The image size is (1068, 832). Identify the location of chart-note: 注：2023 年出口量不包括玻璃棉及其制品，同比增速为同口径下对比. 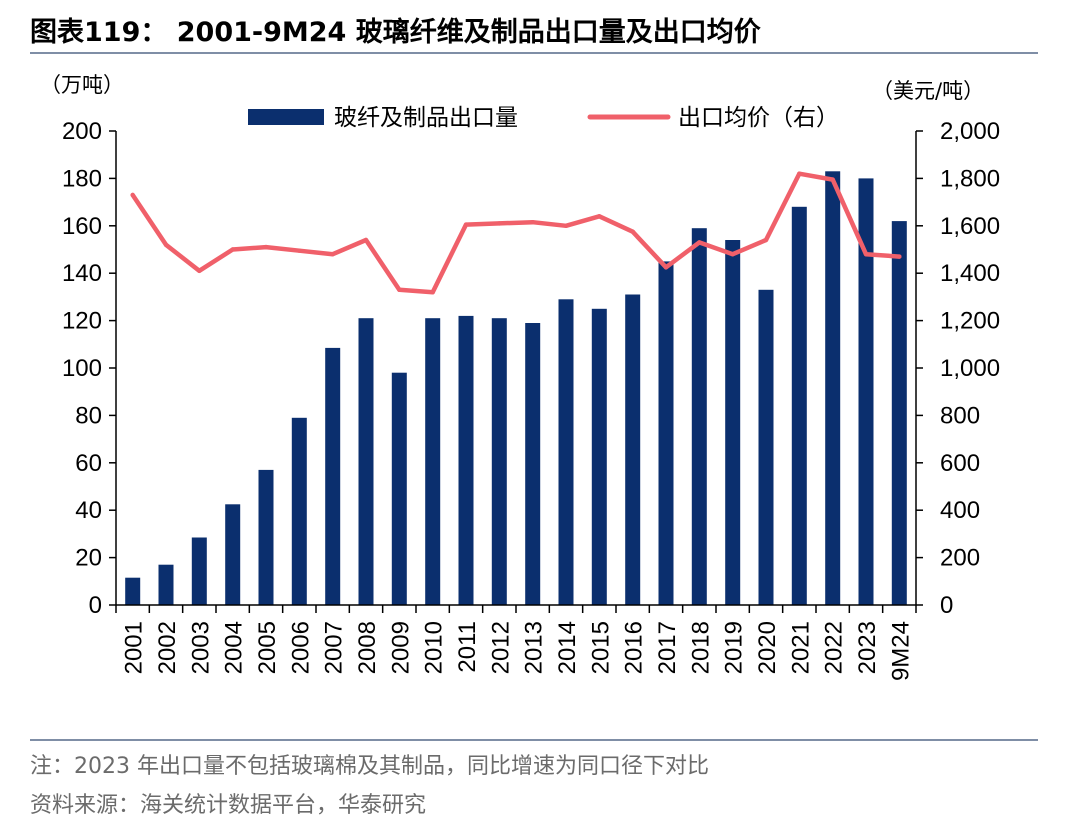
(369, 766).